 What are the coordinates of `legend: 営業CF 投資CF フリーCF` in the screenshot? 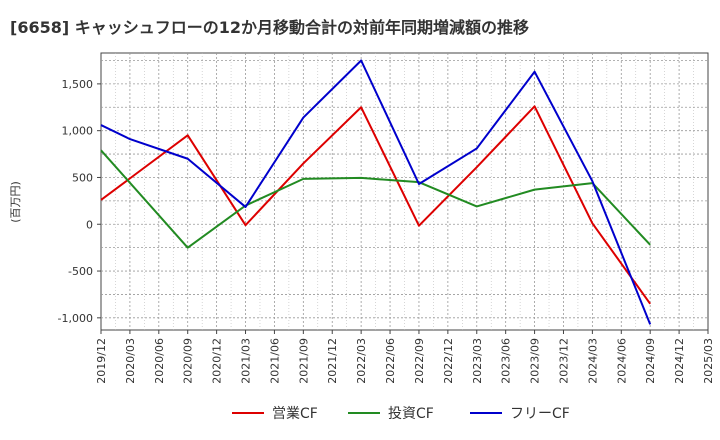 It's located at (401, 414).